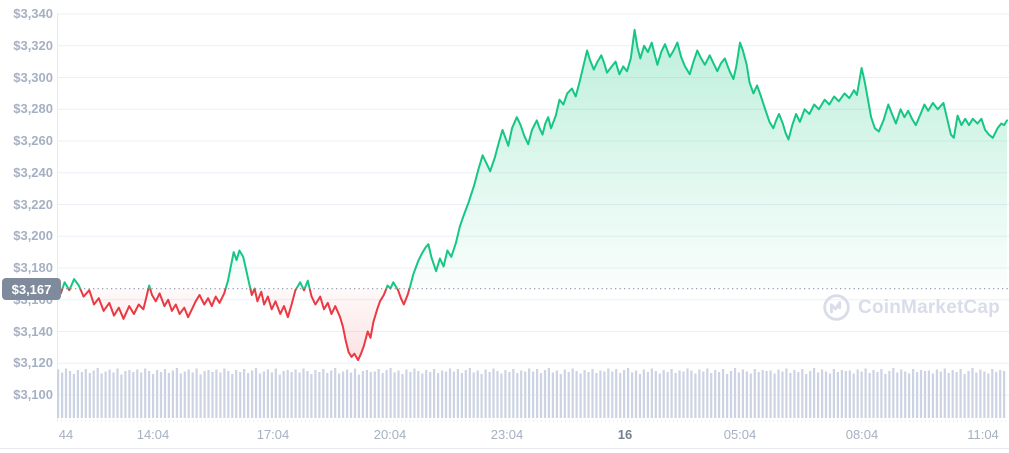 This screenshot has width=1009, height=453. I want to click on price-axis-label: $3,320, so click(33, 45).